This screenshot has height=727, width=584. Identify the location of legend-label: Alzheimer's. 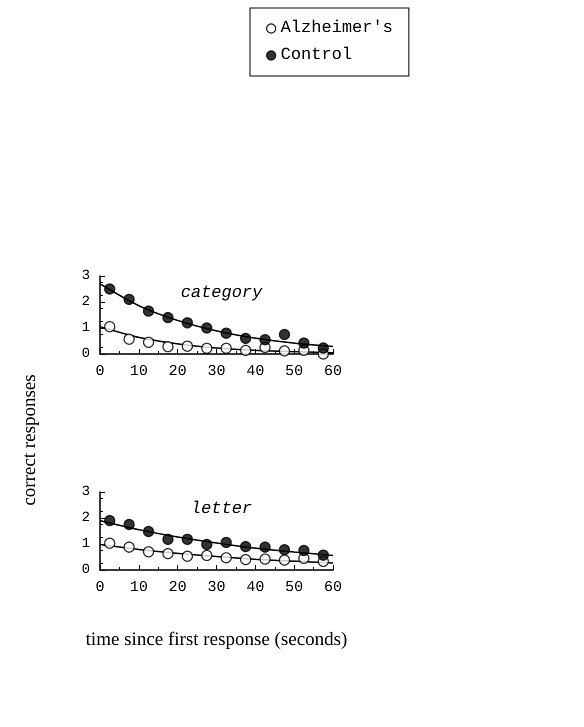
(336, 28).